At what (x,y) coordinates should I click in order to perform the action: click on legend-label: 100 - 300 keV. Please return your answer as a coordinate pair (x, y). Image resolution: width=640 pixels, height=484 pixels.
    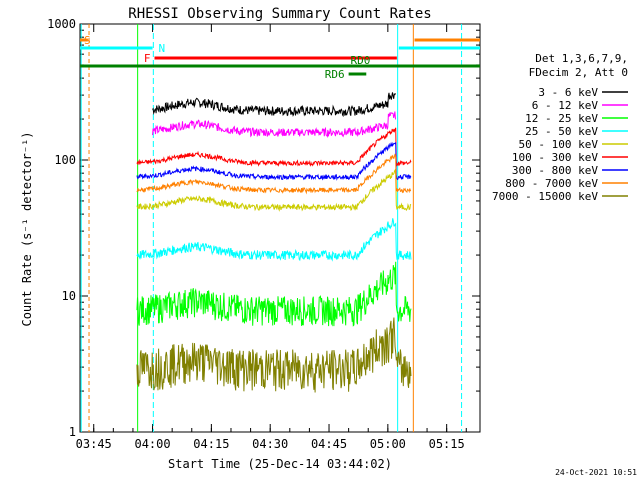
    Looking at the image, I should click on (555, 157).